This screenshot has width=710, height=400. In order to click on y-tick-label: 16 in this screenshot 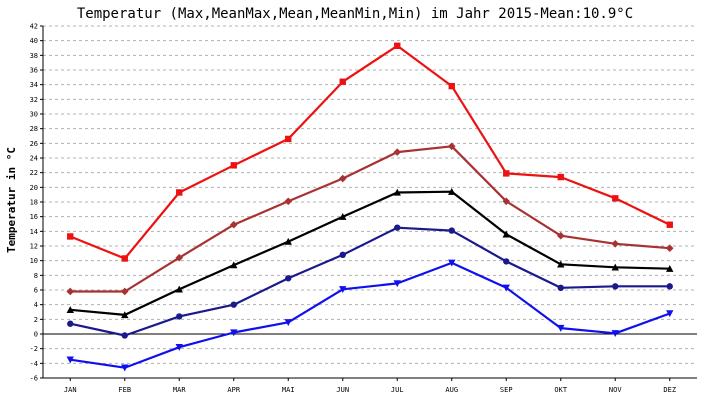, I will do `click(34, 217)`.